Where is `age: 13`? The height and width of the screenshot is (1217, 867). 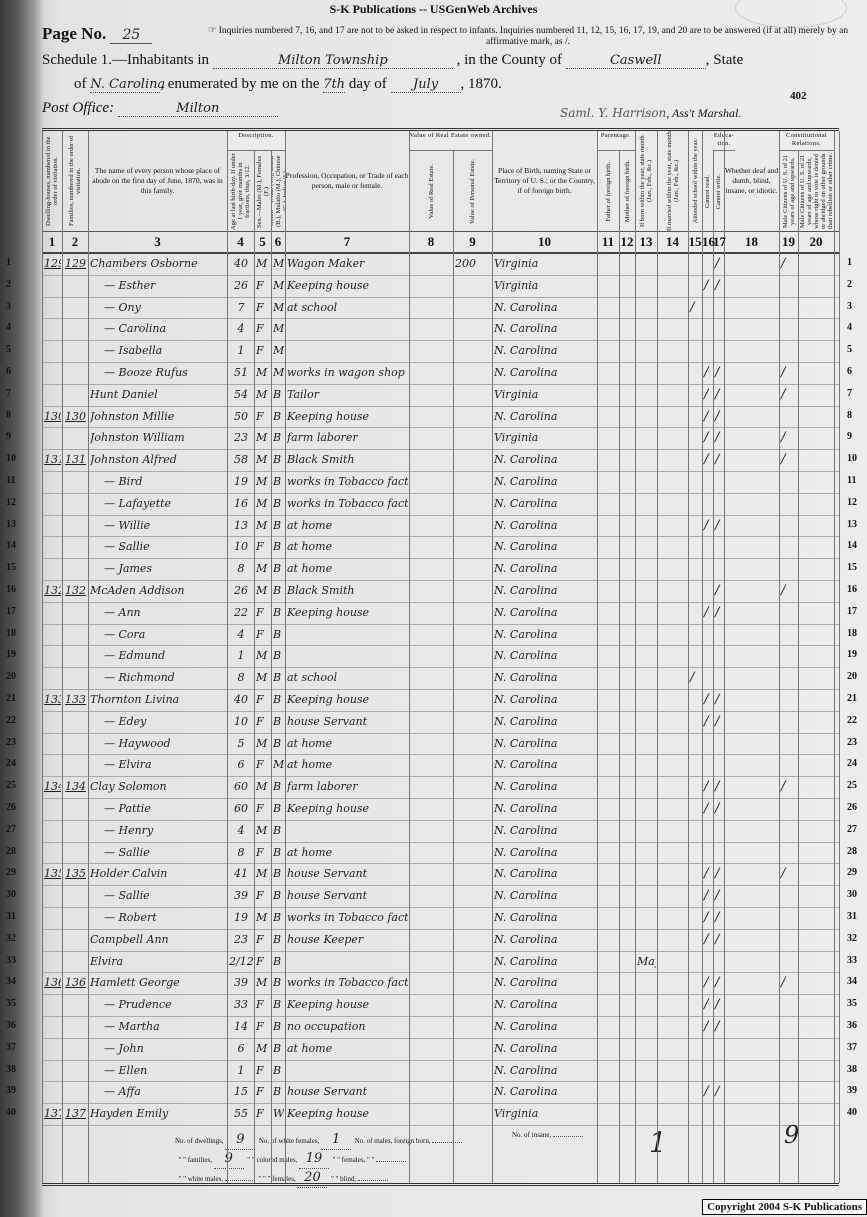
age: 13 is located at coordinates (241, 525).